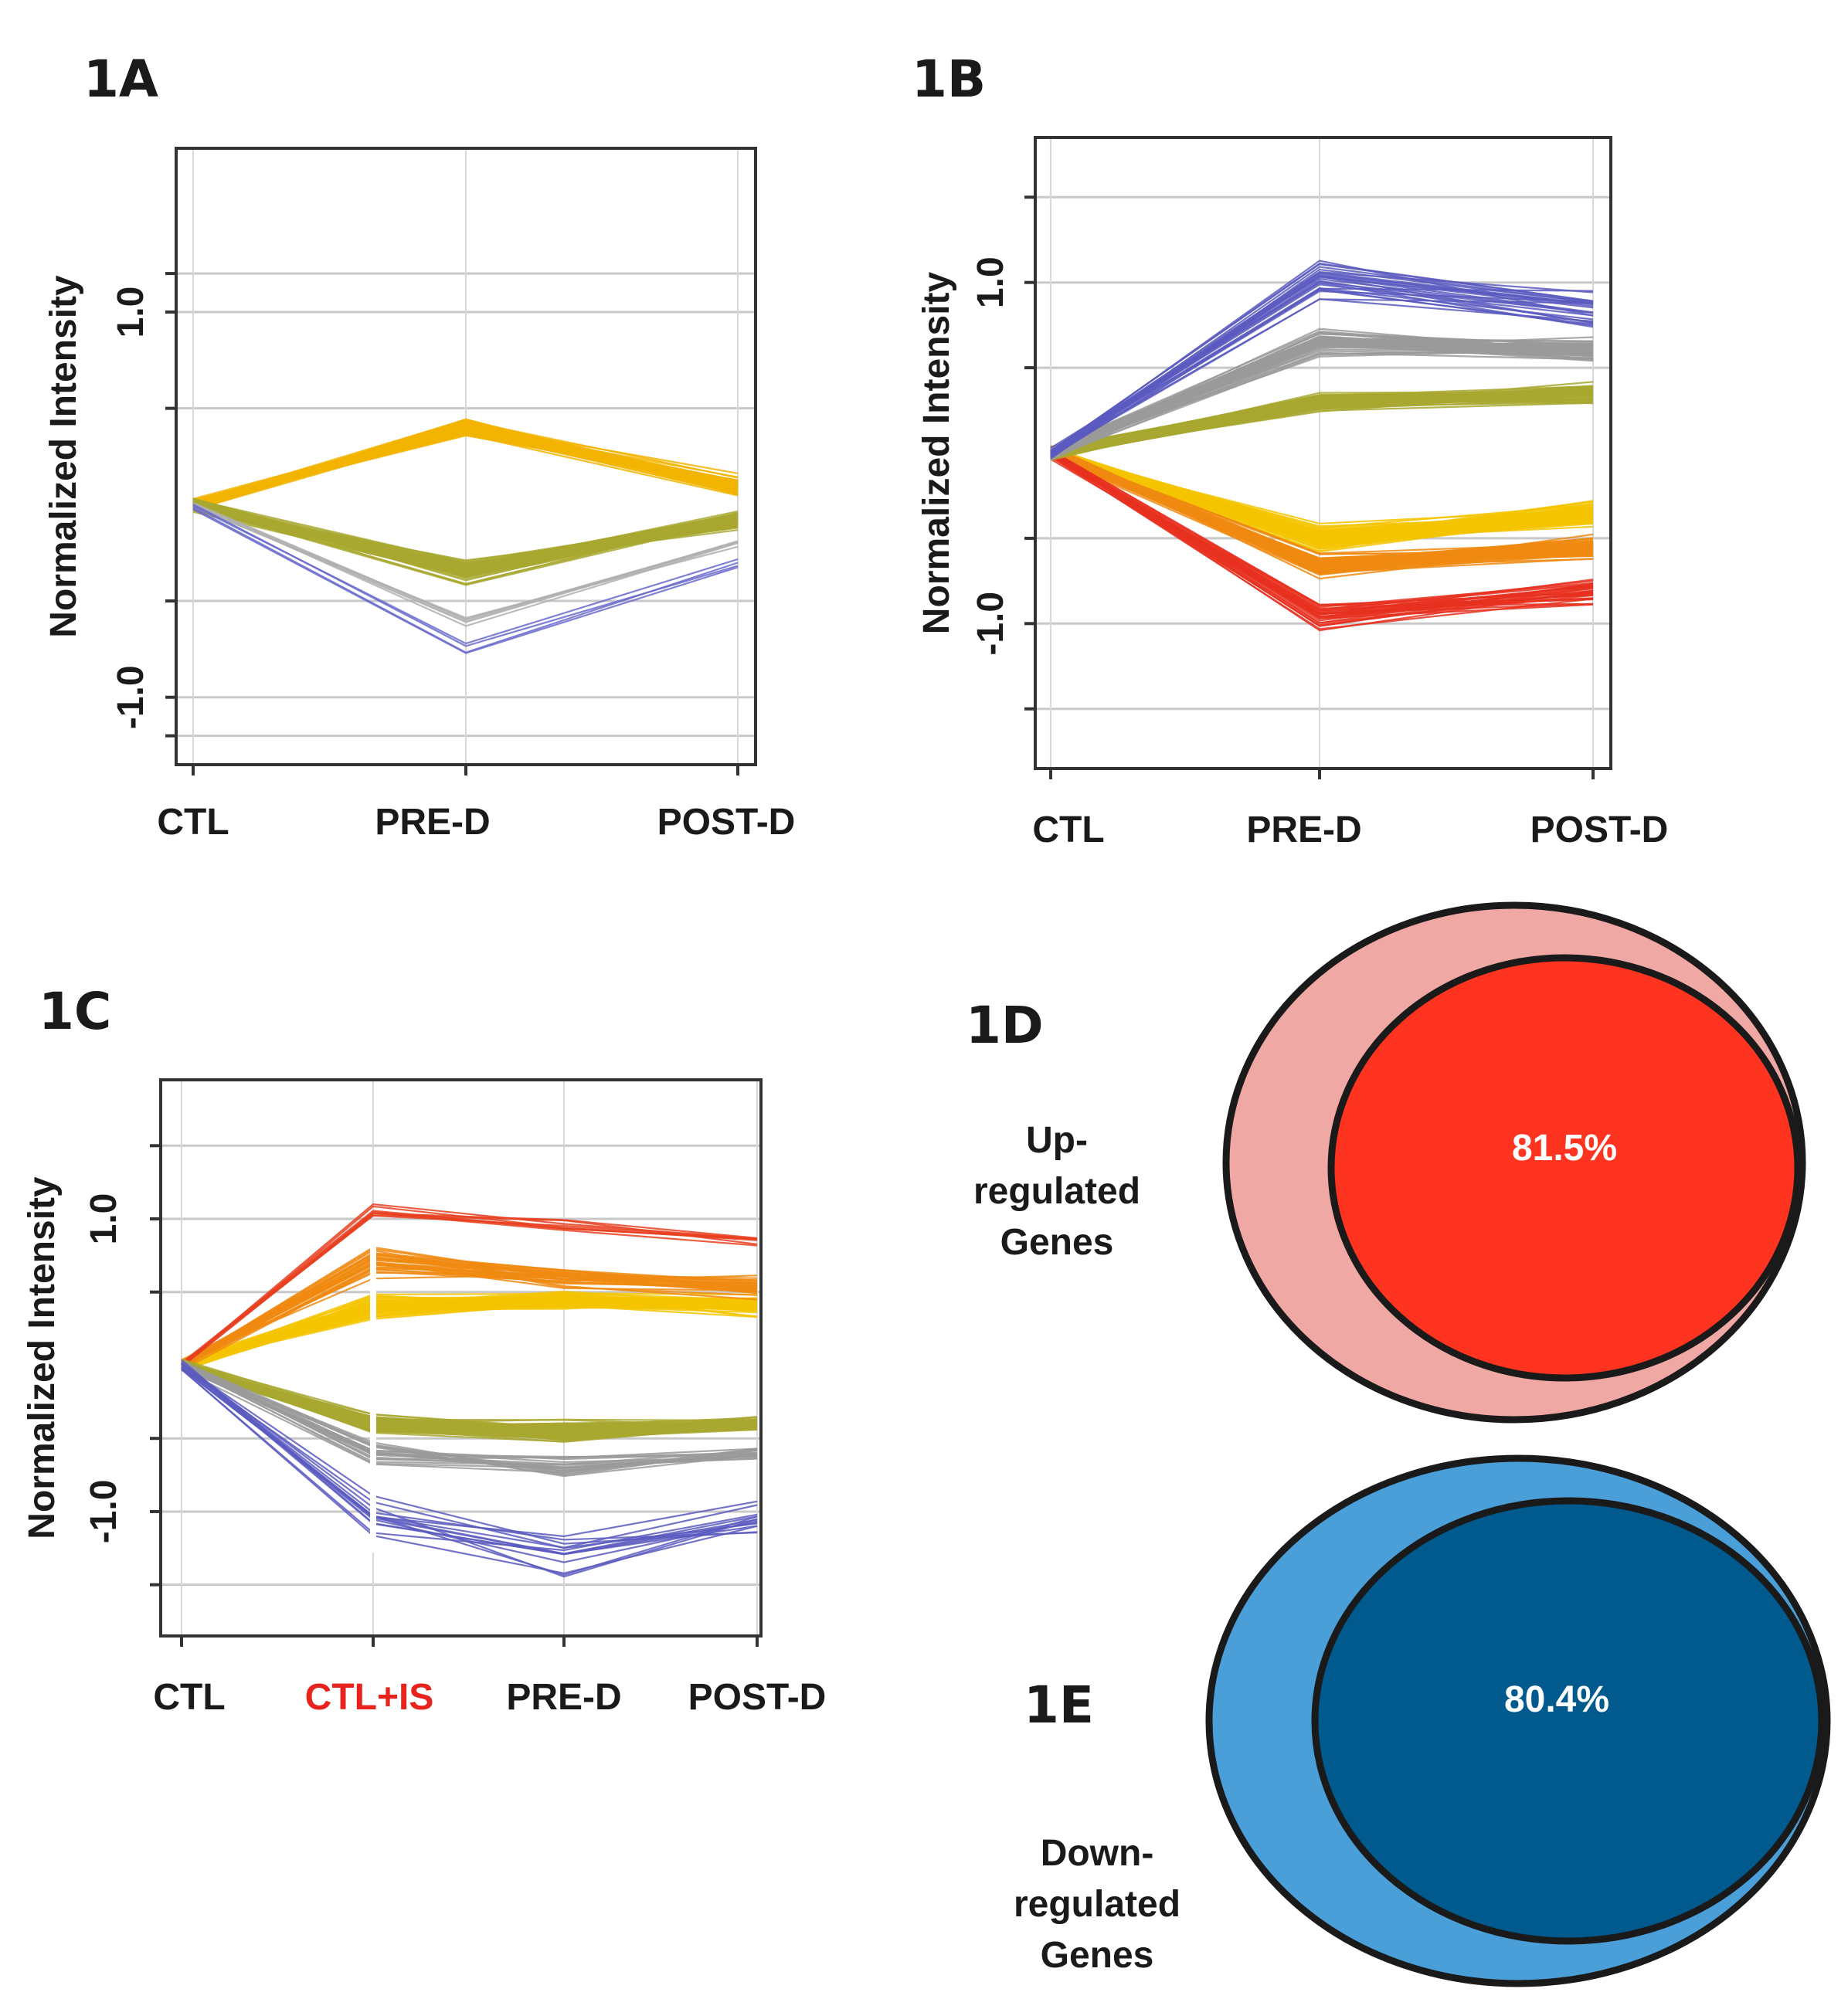  I want to click on venn-1e: 80.4% Down- regulated Genes, so click(1422, 1721).